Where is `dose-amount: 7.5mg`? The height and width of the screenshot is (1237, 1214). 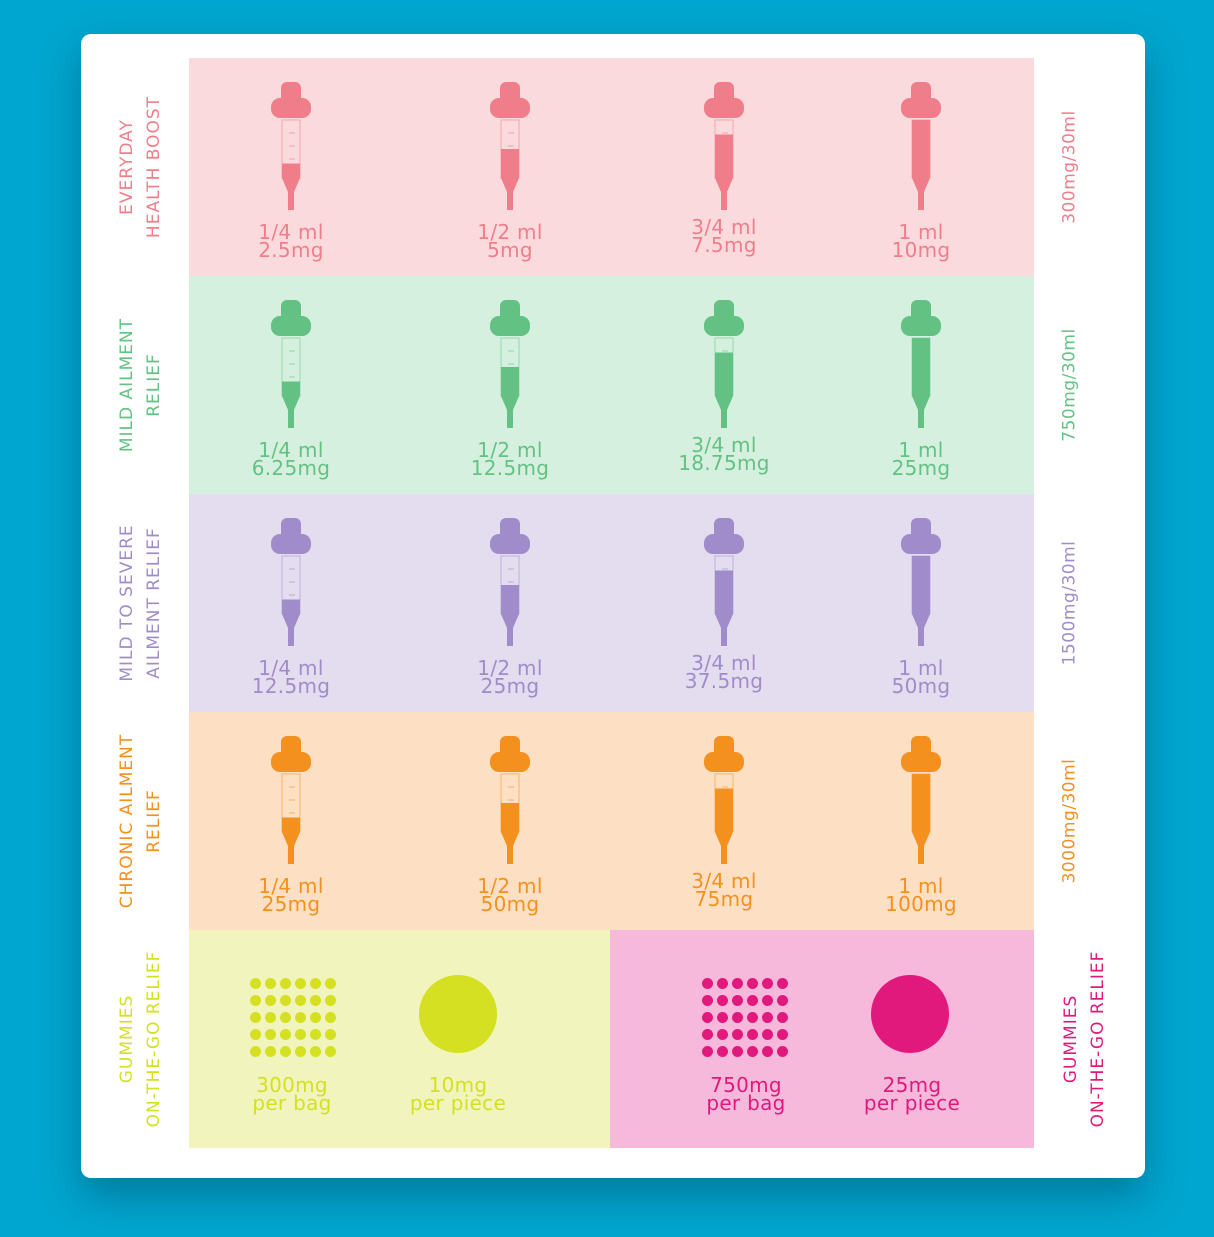 dose-amount: 7.5mg is located at coordinates (724, 245).